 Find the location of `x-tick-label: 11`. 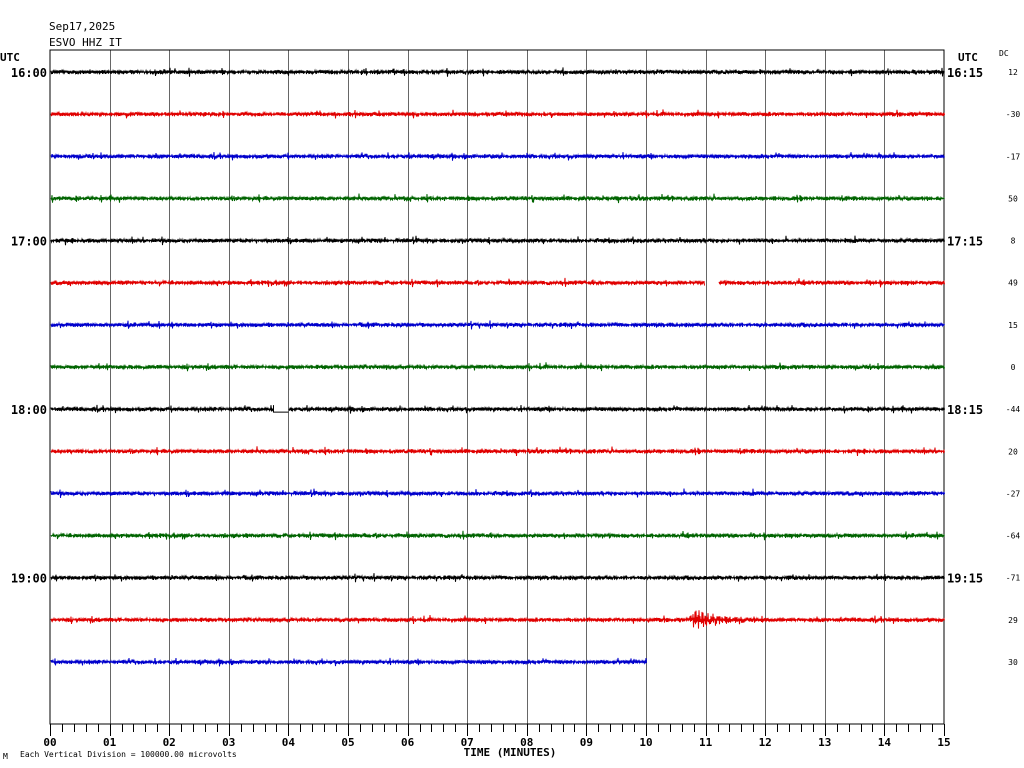

x-tick-label: 11 is located at coordinates (706, 742).